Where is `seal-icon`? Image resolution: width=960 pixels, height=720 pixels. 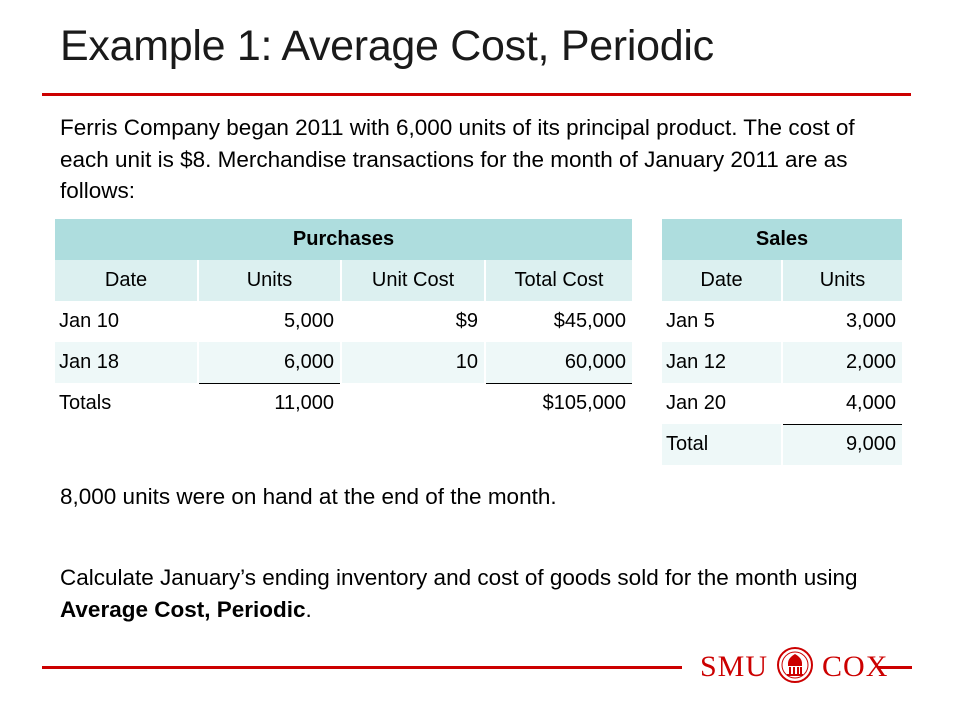
seal-icon is located at coordinates (795, 667).